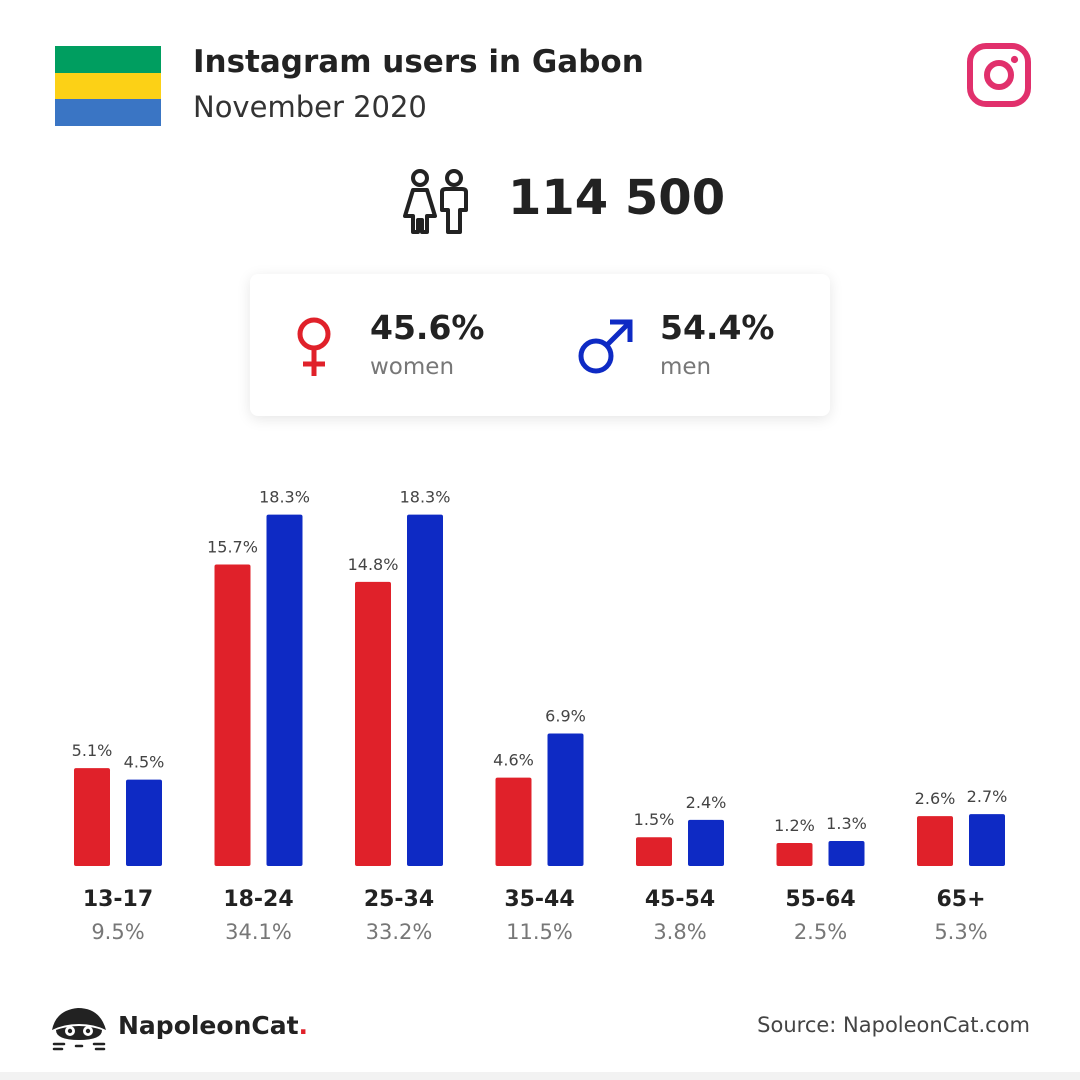 This screenshot has width=1080, height=1080. I want to click on data-label-men-35-44: 6.9%, so click(565, 716).